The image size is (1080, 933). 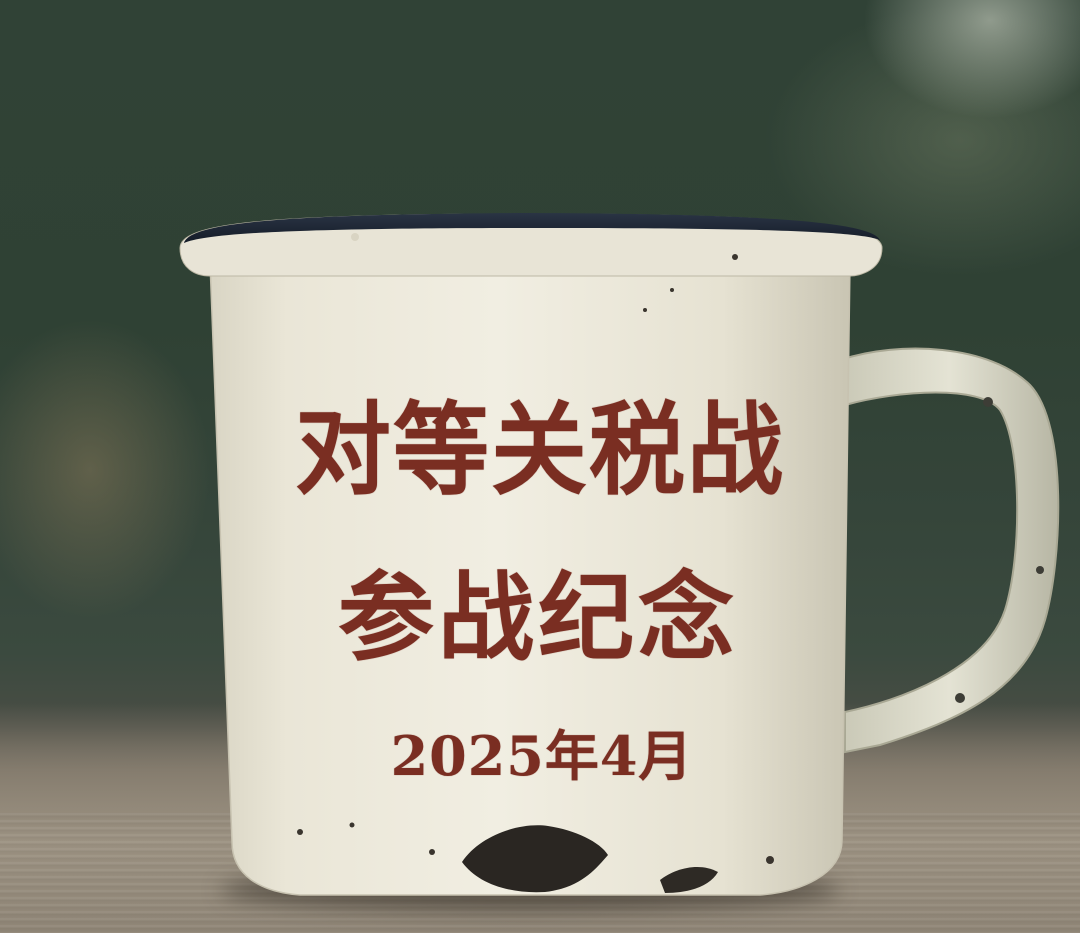 I want to click on mug-inscription-title: 对等关税战, so click(x=540, y=450).